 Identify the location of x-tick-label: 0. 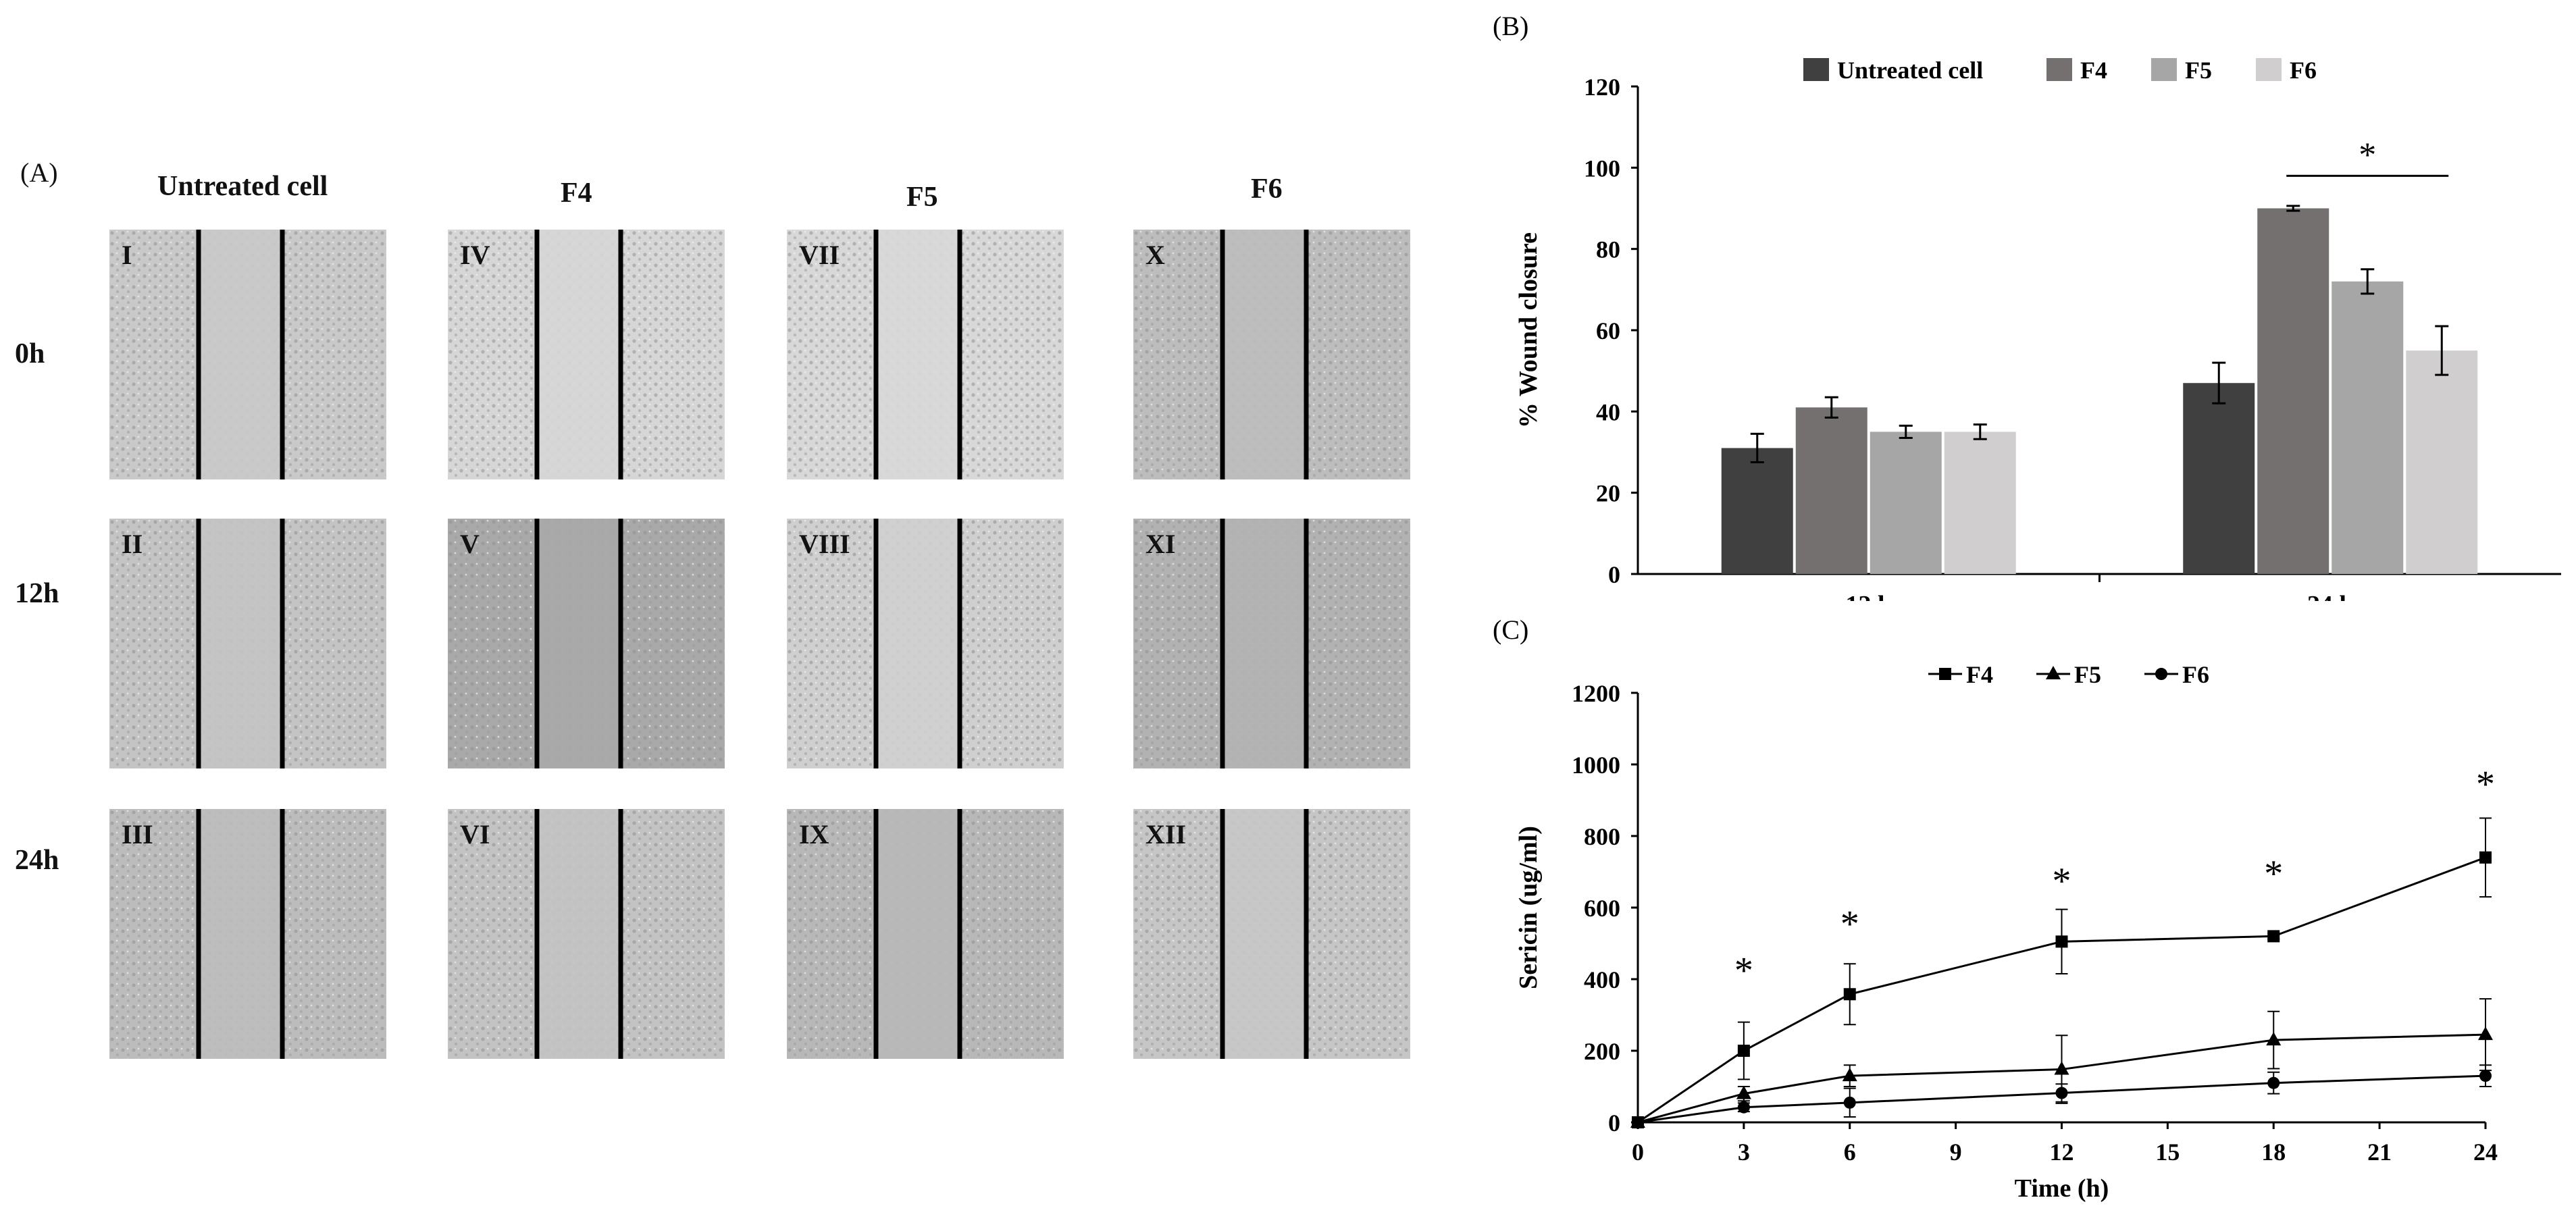
(1638, 1153).